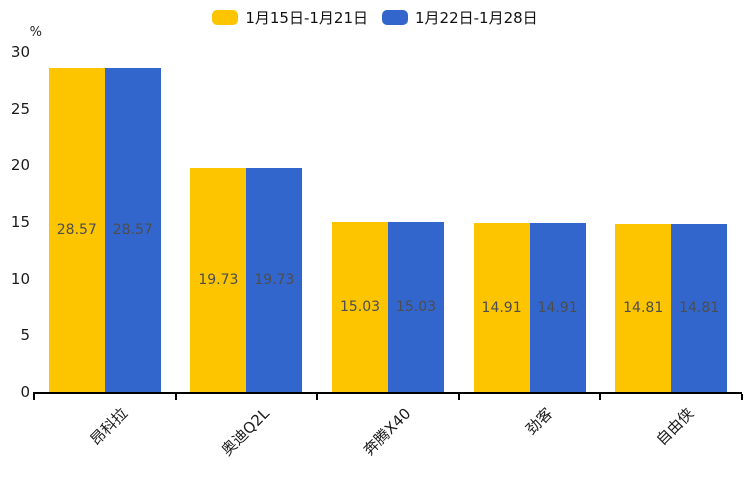  Describe the element at coordinates (20, 52) in the screenshot. I see `y-tick-label: 30` at that location.